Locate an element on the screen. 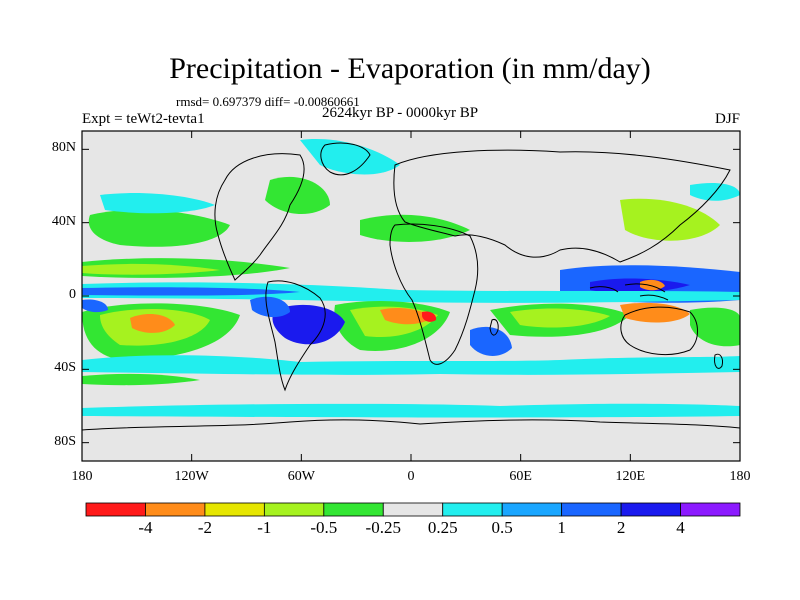 The image size is (800, 600). southern-africa-blue-core is located at coordinates (491, 341).